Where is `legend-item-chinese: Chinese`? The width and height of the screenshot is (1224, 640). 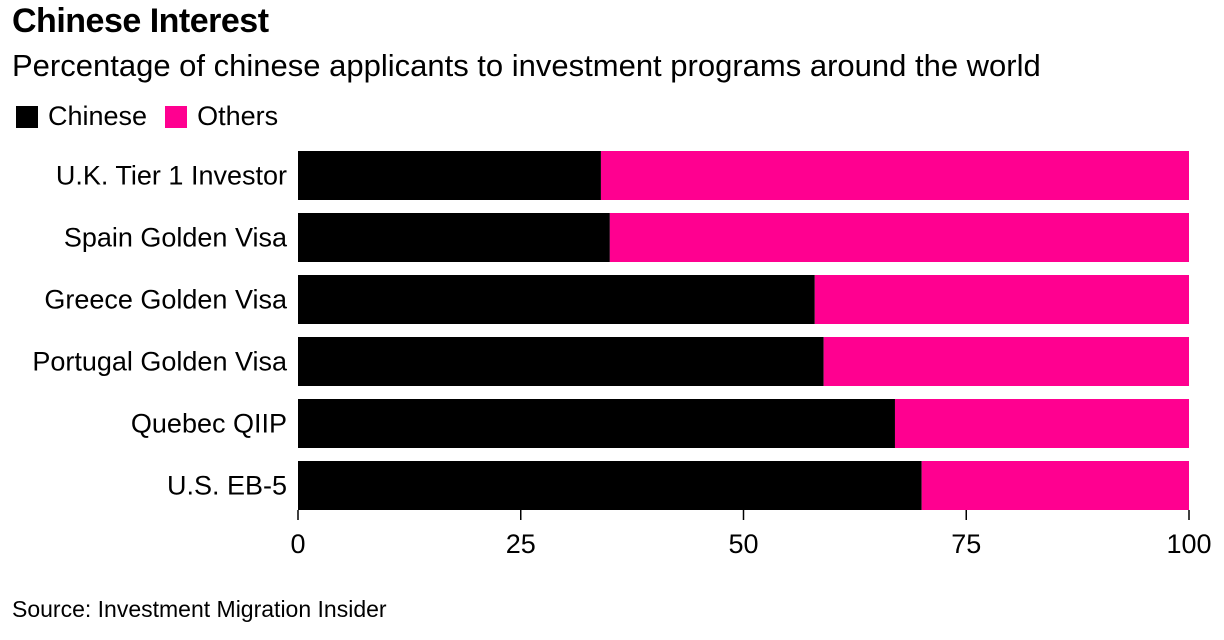 legend-item-chinese: Chinese is located at coordinates (81, 116).